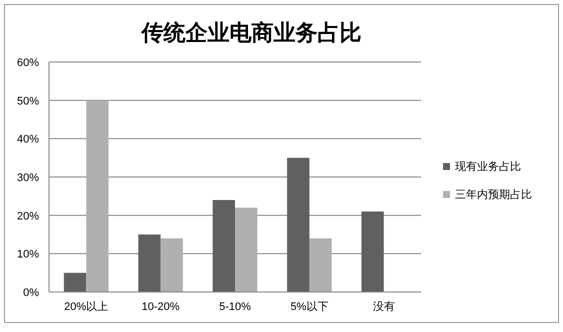 This screenshot has height=332, width=563. What do you see at coordinates (31, 293) in the screenshot?
I see `y-tick-label: 0%` at bounding box center [31, 293].